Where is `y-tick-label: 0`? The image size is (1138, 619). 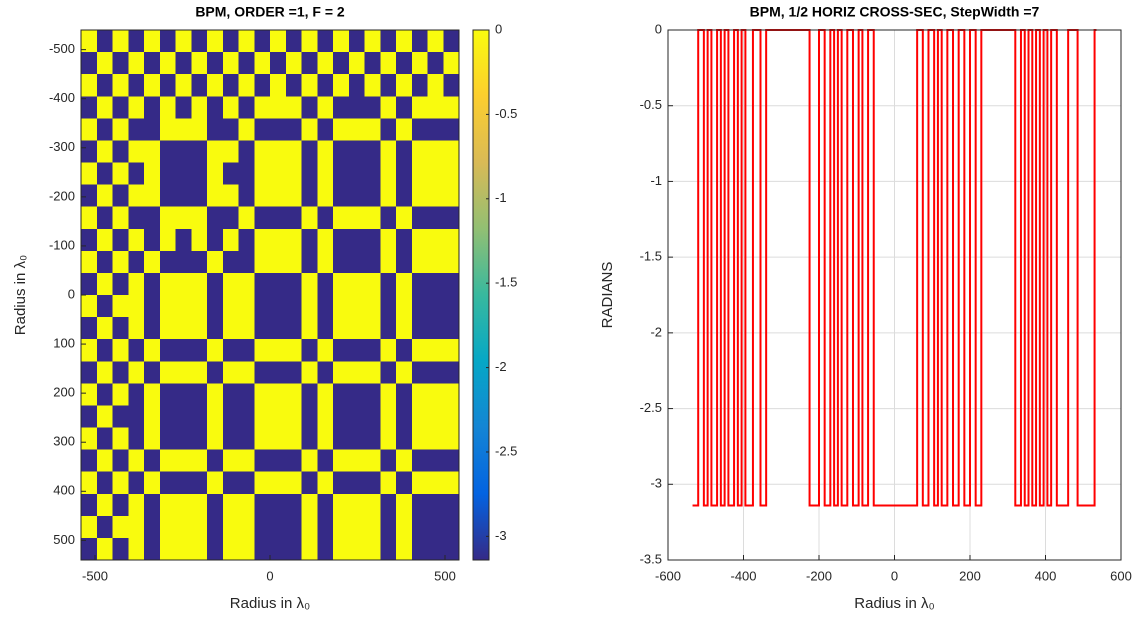 y-tick-label: 0 is located at coordinates (658, 28).